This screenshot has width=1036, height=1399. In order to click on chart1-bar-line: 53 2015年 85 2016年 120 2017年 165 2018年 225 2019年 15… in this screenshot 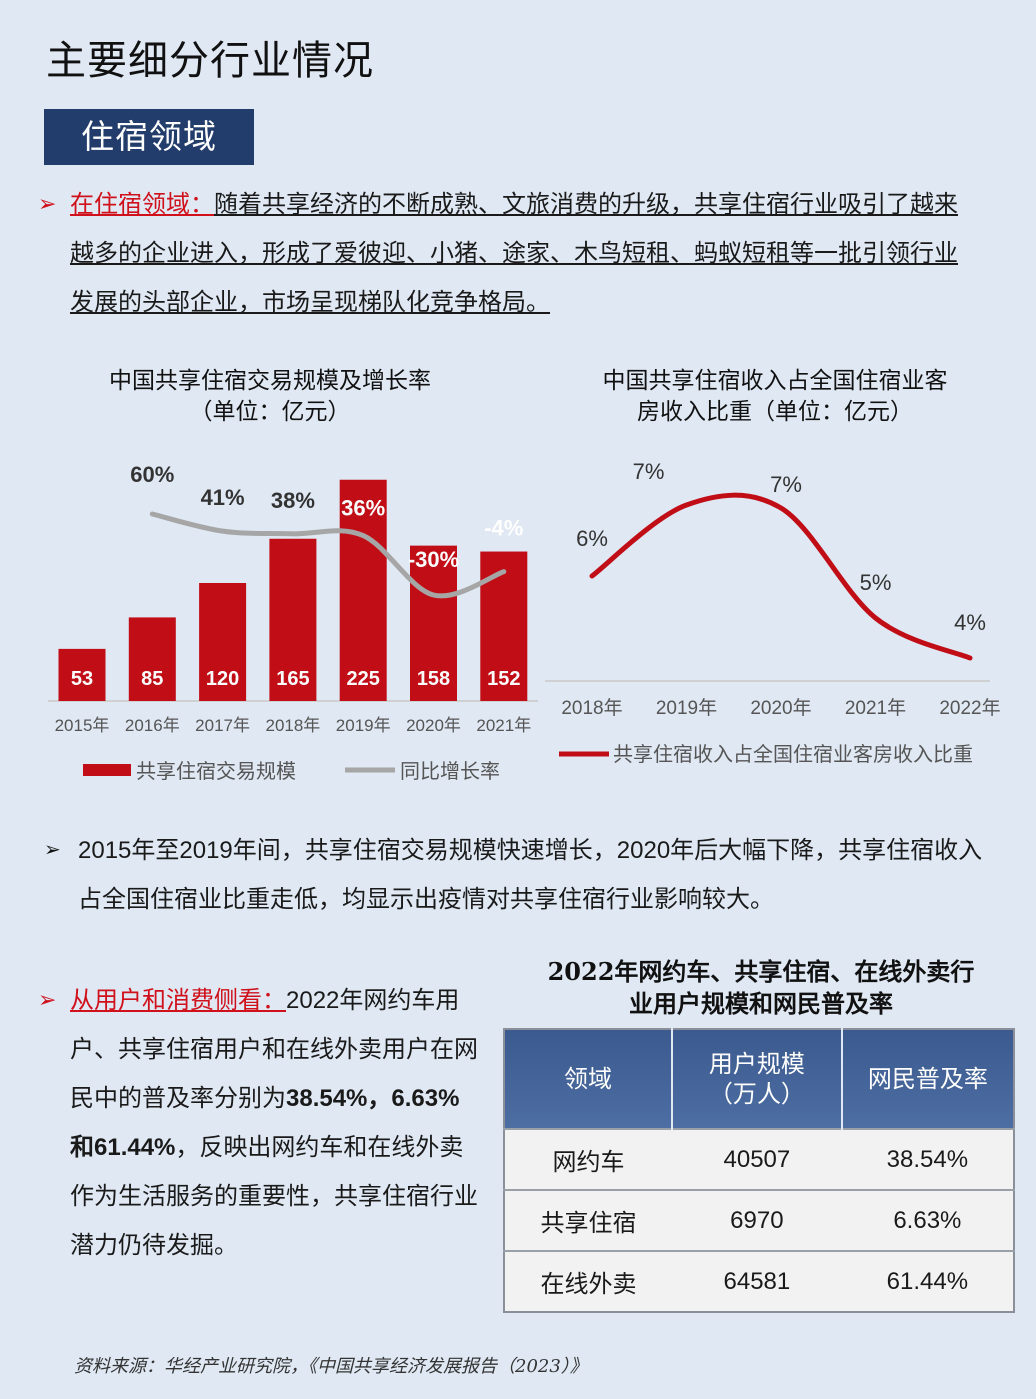, I will do `click(293, 622)`.